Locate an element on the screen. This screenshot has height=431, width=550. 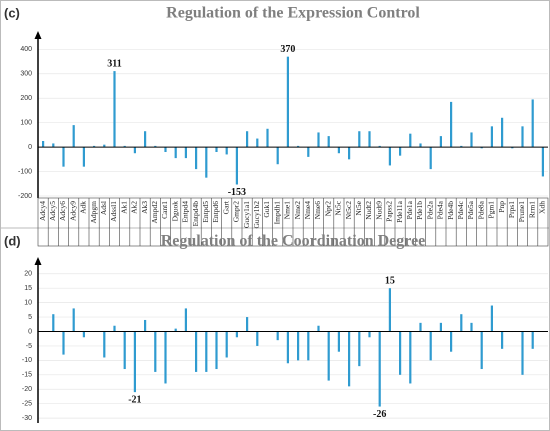
x-tick-label: Pde2a is located at coordinates (429, 209).